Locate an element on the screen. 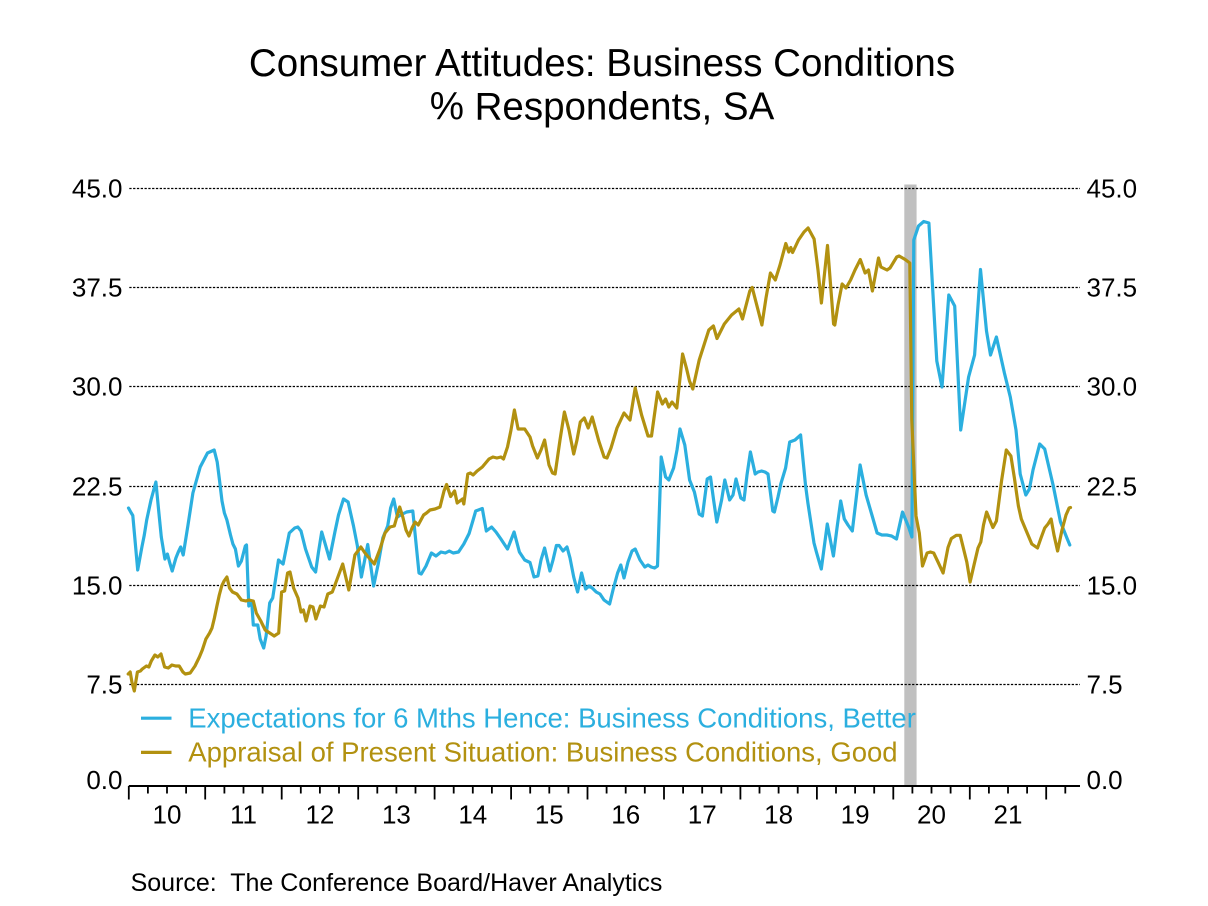  svg-text:Consumer Attitudes: Business C: Consumer Attitudes: Business Conditions is located at coordinates (602, 63).